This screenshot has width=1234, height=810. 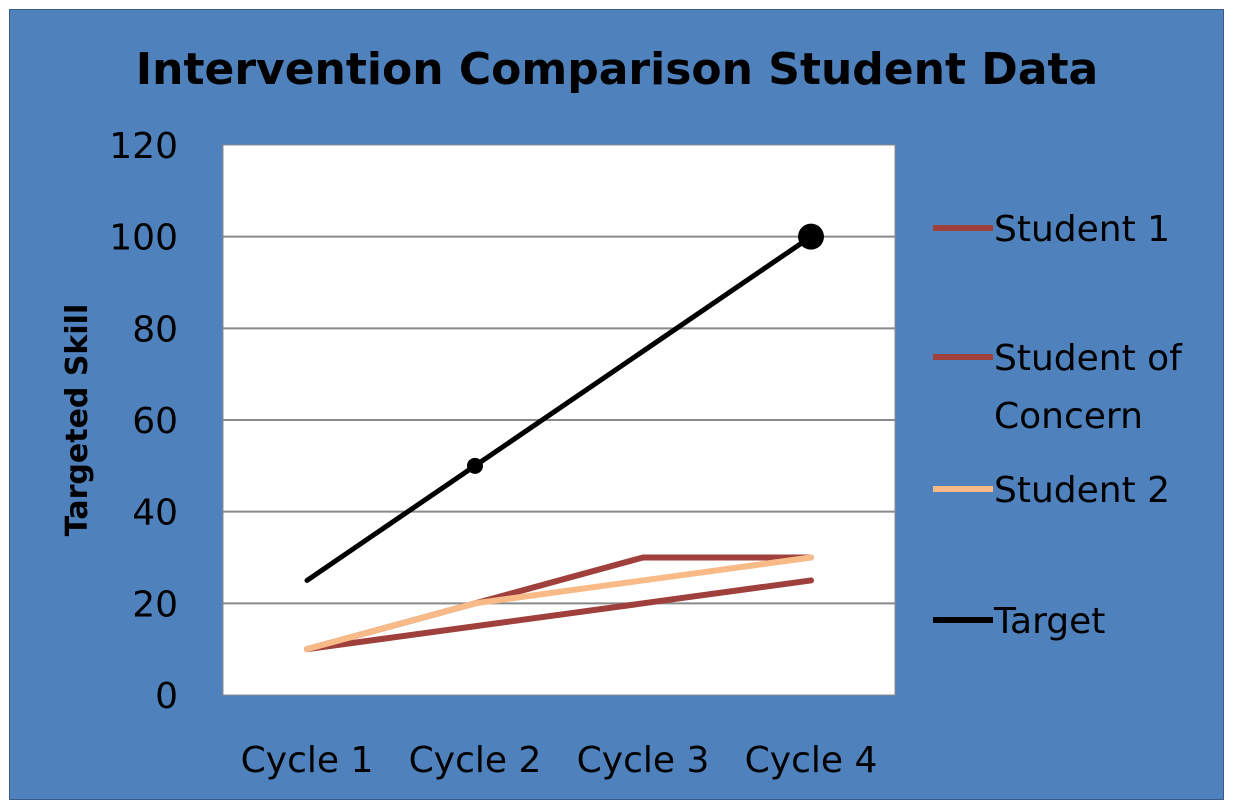 I want to click on y-tick-label: 20, so click(x=155, y=604).